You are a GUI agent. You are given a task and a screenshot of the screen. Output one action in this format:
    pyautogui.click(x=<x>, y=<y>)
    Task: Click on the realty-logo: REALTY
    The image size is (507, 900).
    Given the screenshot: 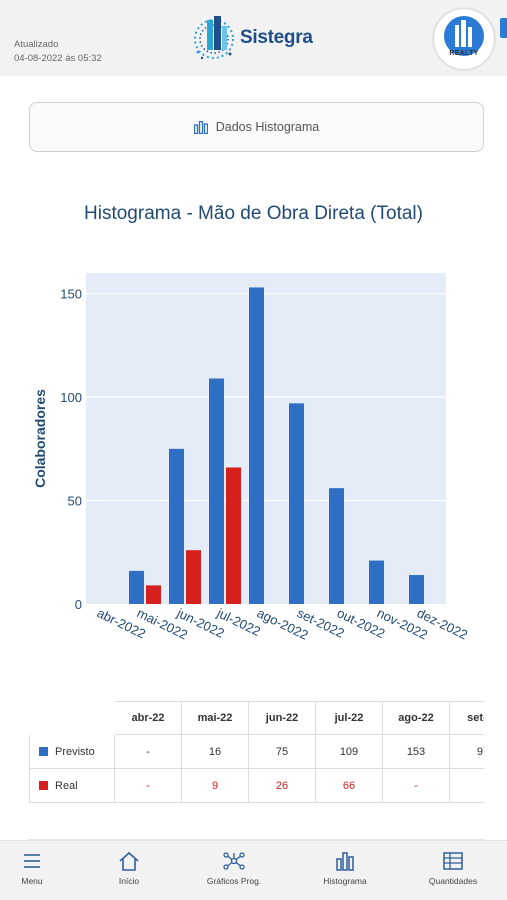 What is the action you would take?
    pyautogui.click(x=464, y=39)
    